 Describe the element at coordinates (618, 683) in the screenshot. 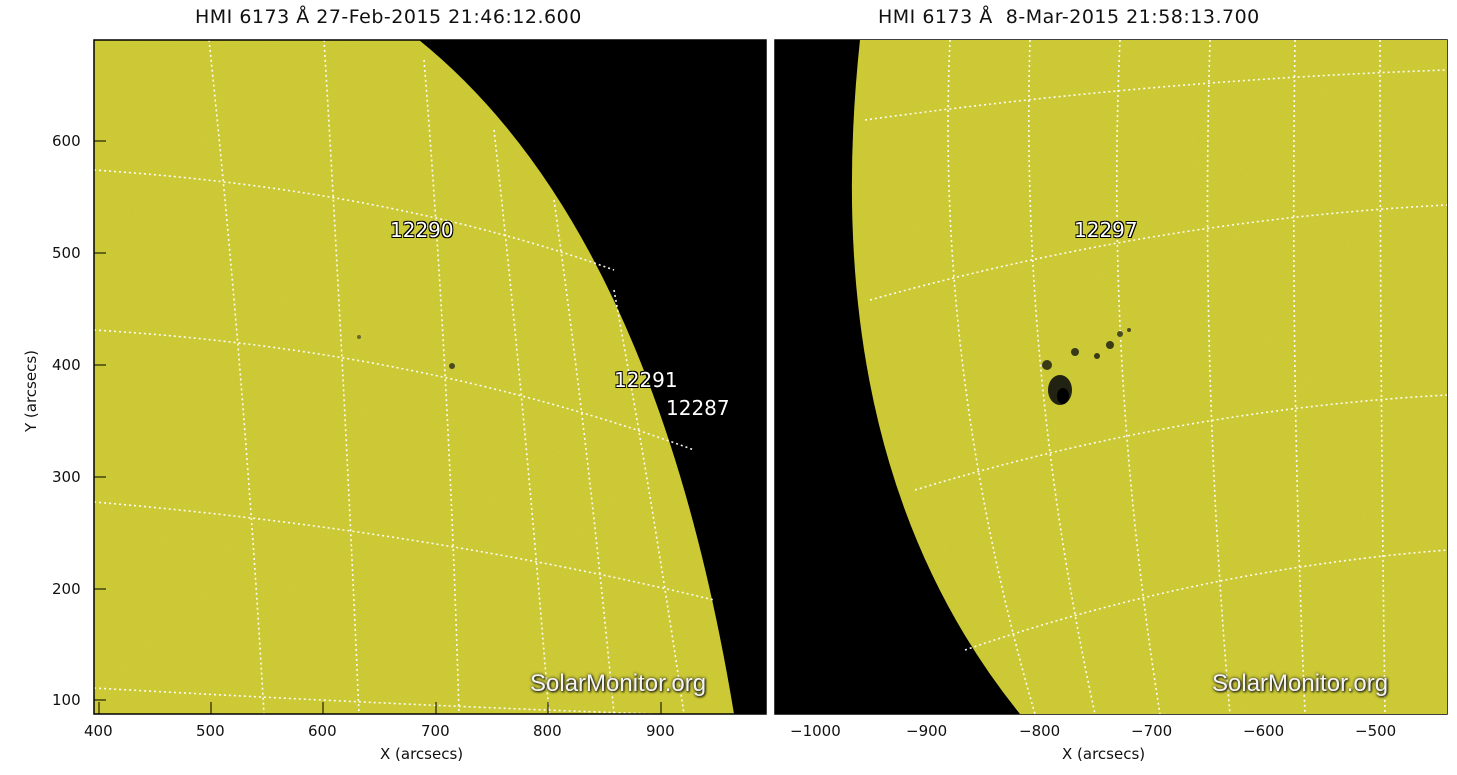

I see `left-watermark: SolarMonitor.org` at that location.